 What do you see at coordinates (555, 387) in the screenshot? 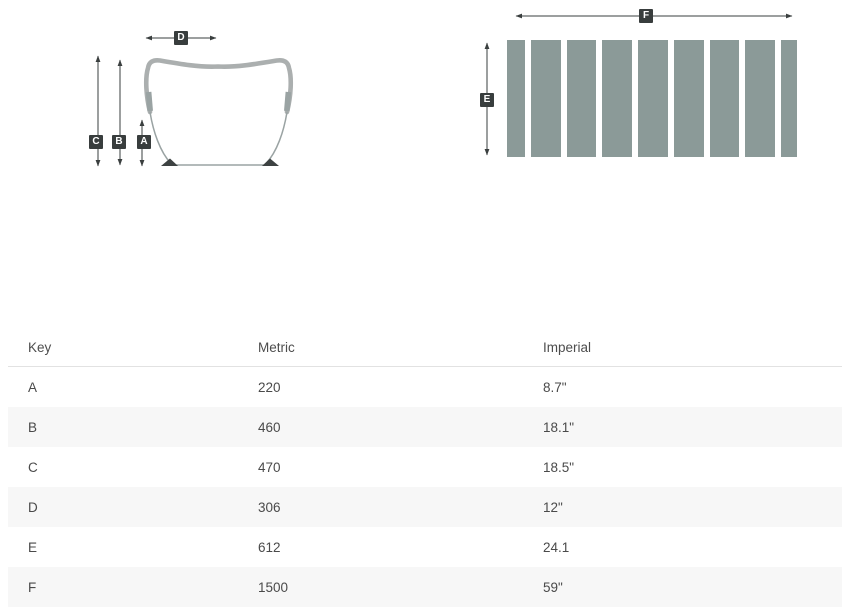
I see `imperial-cell: 8.7"` at bounding box center [555, 387].